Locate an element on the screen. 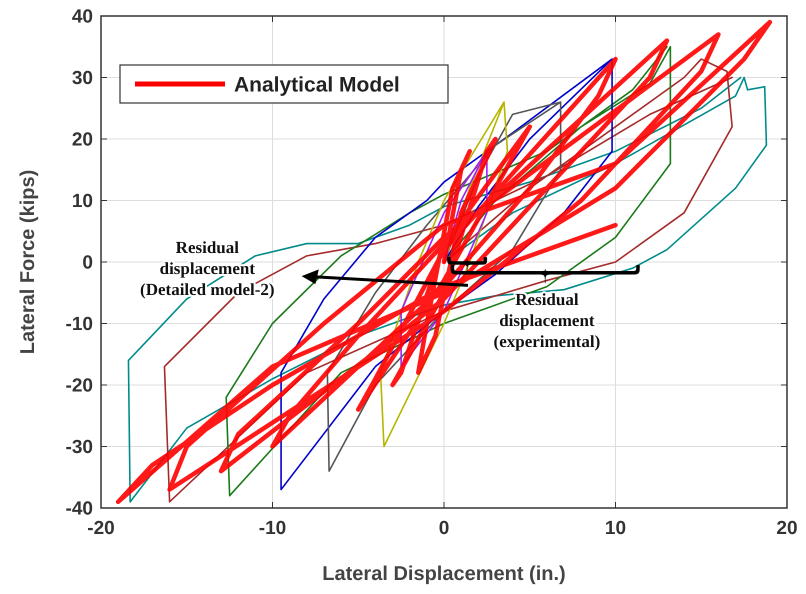 The width and height of the screenshot is (806, 594). y-tick-label: 30 is located at coordinates (82, 79).